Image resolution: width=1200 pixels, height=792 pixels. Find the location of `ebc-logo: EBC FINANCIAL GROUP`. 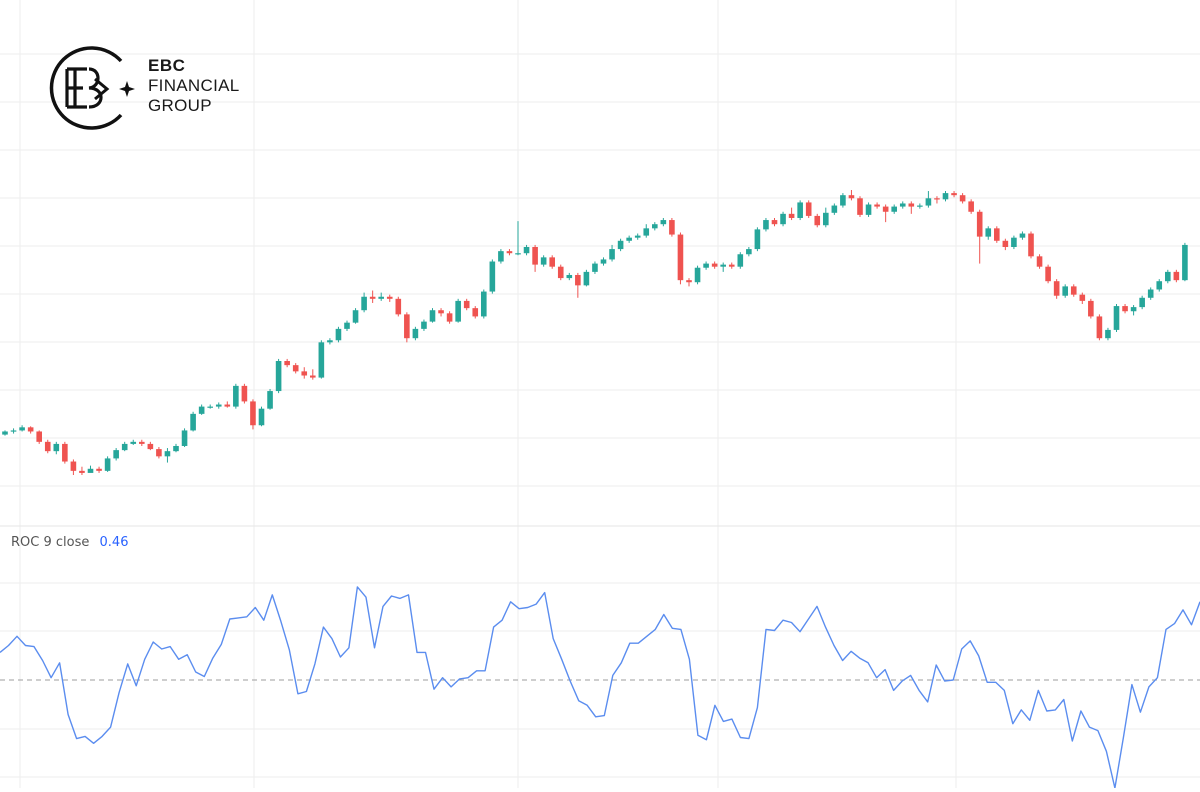

ebc-logo: EBC FINANCIAL GROUP is located at coordinates (175, 88).